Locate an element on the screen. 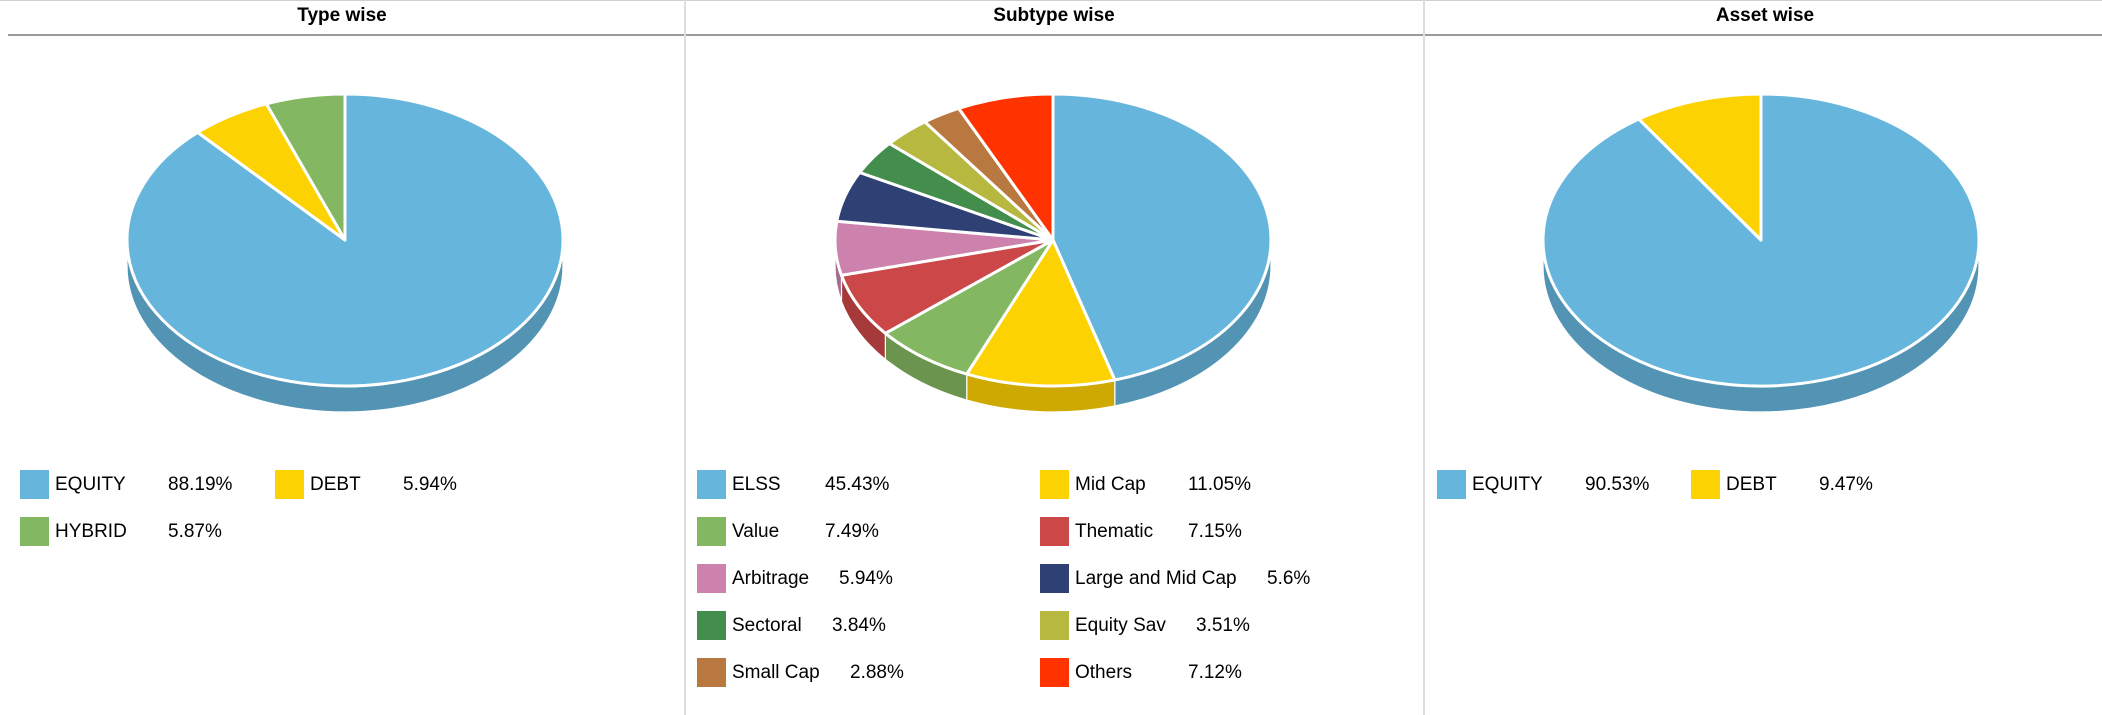  subtype-wise-pie-chart is located at coordinates (1053, 252).